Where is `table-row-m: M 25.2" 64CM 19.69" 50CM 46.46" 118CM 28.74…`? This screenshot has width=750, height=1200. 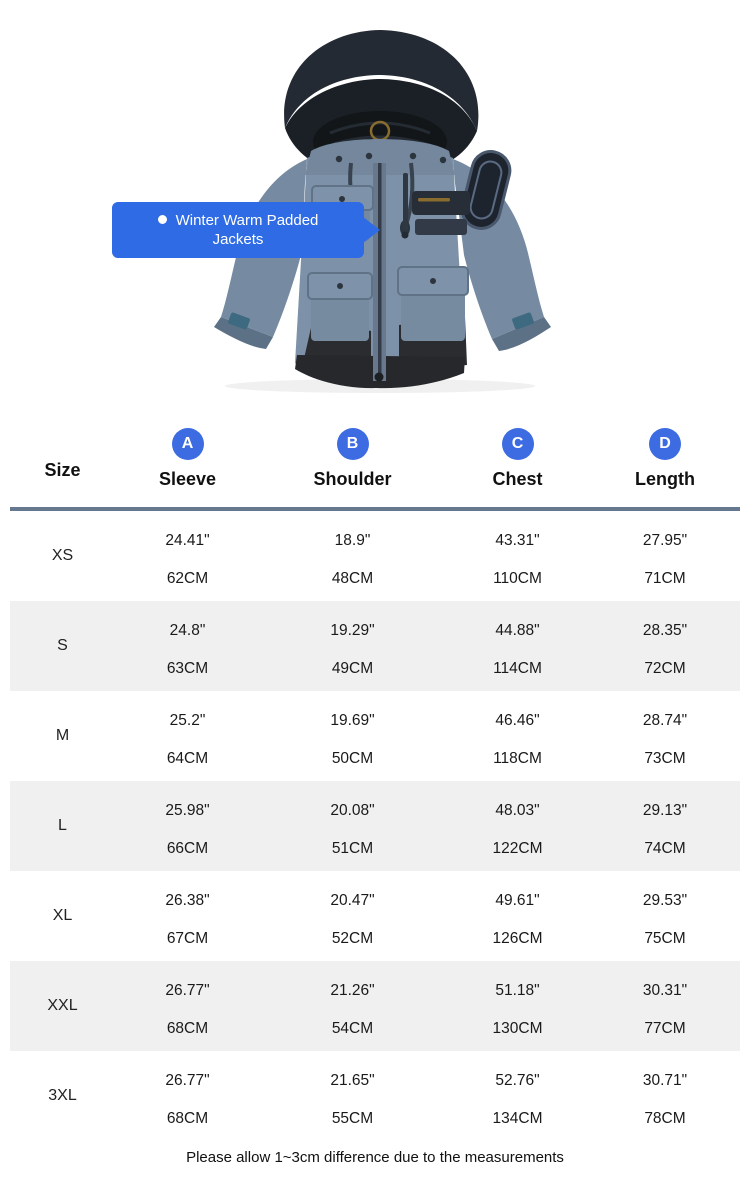 table-row-m: M 25.2" 64CM 19.69" 50CM 46.46" 118CM 28.74… is located at coordinates (375, 736).